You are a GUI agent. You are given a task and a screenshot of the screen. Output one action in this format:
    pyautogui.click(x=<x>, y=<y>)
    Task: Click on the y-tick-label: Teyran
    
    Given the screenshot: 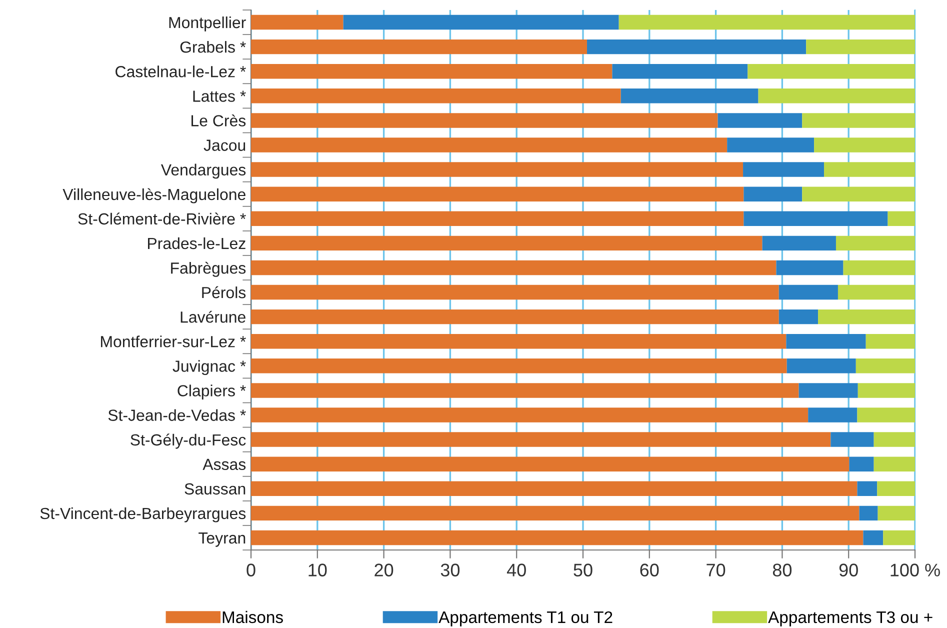 What is the action you would take?
    pyautogui.click(x=222, y=539)
    